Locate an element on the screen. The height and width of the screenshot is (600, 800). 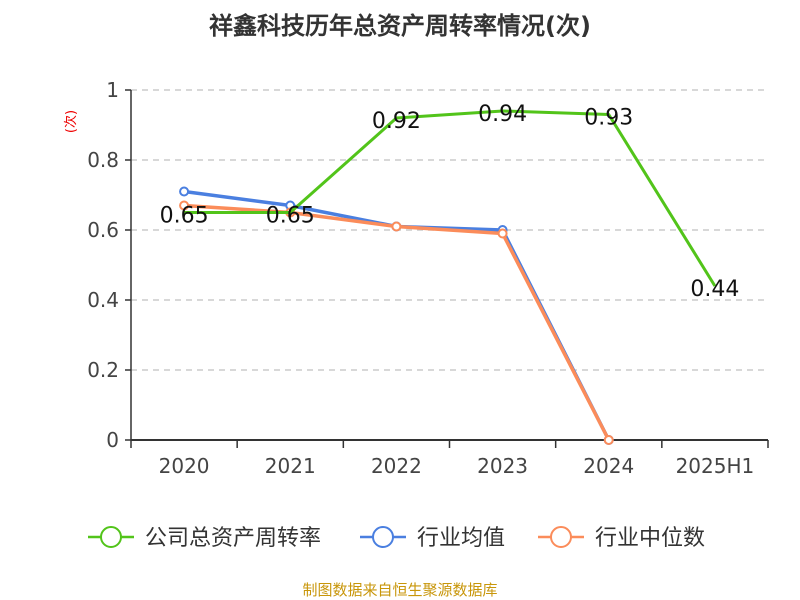
legend-label: 行业中位数 is located at coordinates (650, 538).